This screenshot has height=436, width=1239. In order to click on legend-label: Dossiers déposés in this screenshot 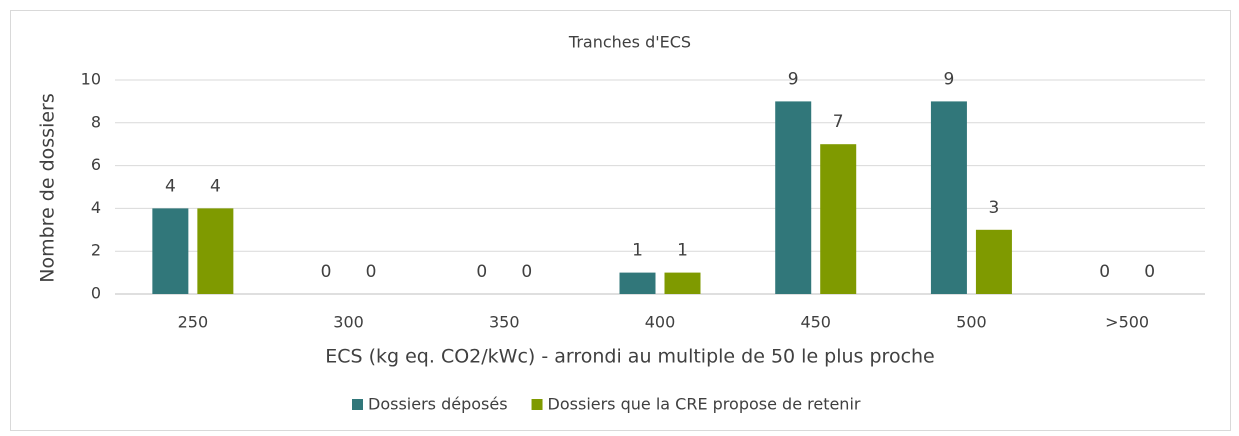, I will do `click(438, 404)`.